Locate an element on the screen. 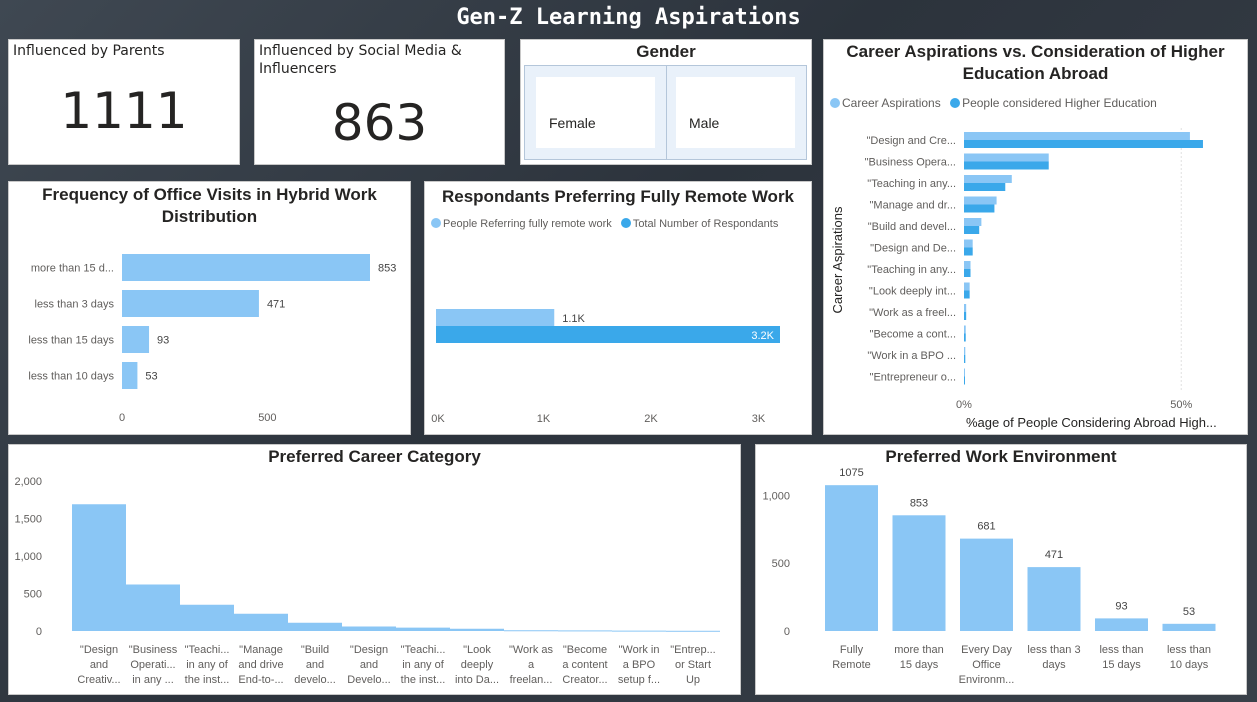  x-tick-label: "Manage is located at coordinates (261, 650).